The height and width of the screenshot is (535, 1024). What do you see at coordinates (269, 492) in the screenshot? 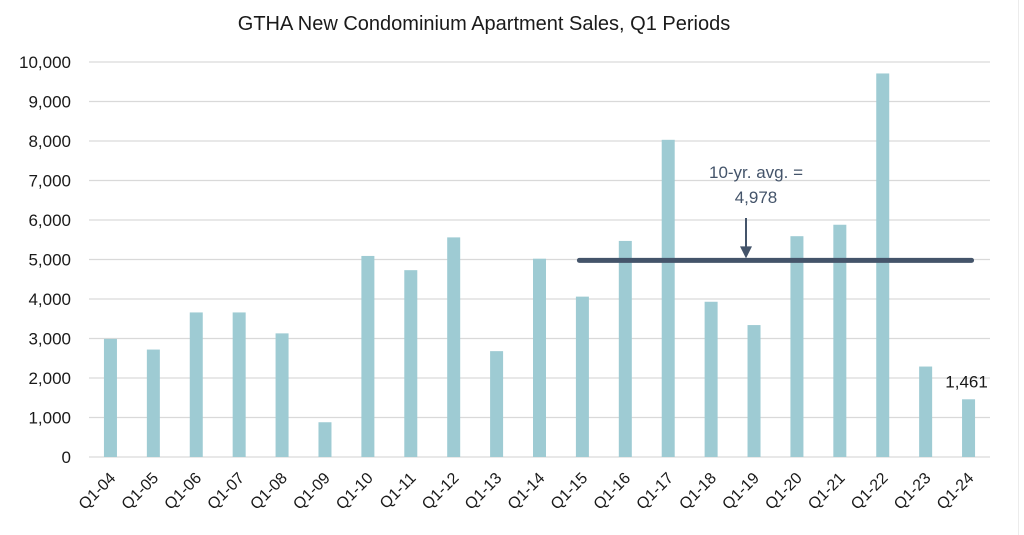
I see `x-tick-label: Q1-08` at bounding box center [269, 492].